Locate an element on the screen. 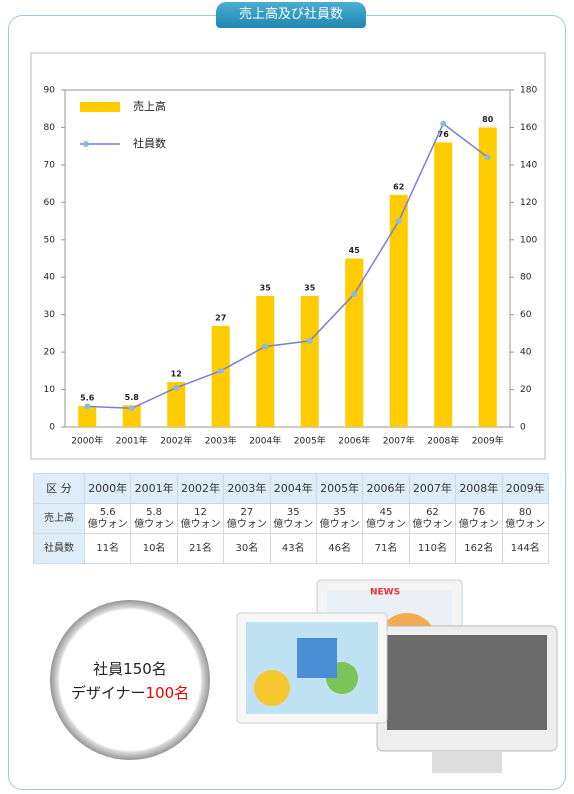  y2-tick-label: 60 is located at coordinates (526, 315).